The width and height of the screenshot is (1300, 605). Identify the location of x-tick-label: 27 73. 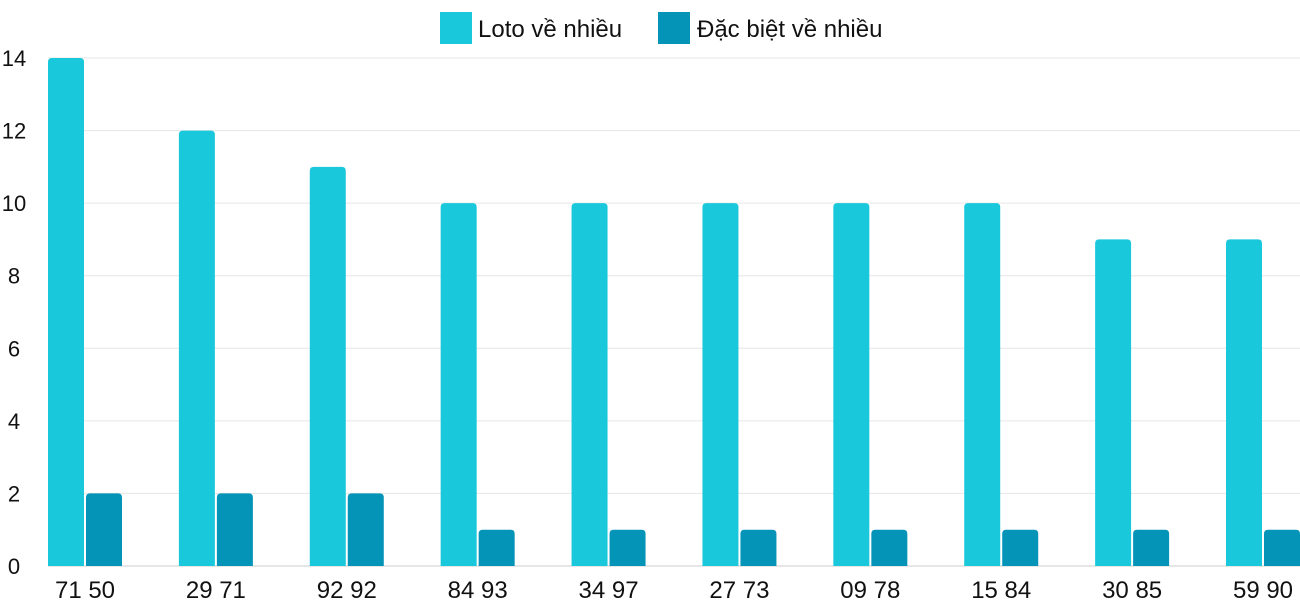
(739, 588).